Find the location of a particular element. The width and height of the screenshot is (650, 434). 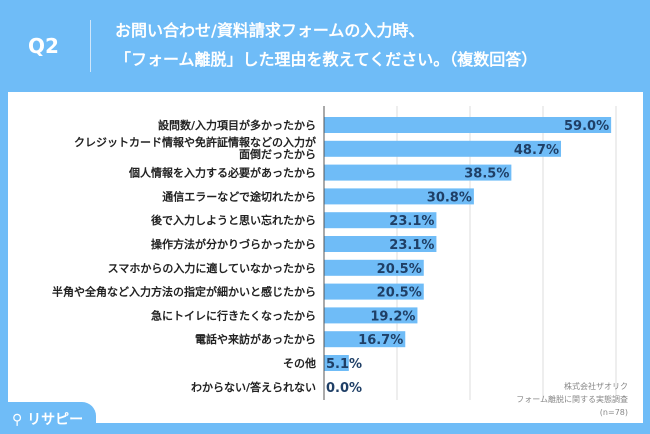

value-label: 5.1% is located at coordinates (344, 364).